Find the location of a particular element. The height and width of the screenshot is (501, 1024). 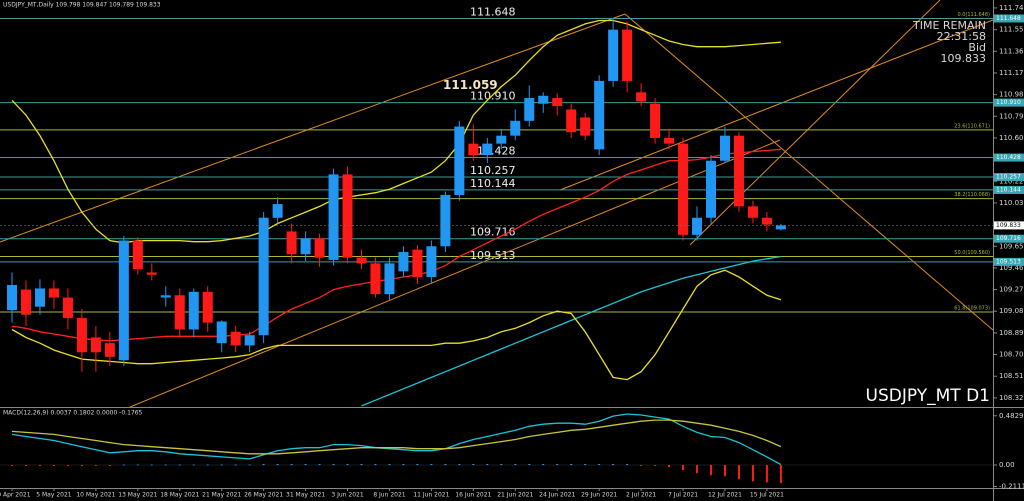

y-tick-label: 110.790 is located at coordinates (1011, 116).